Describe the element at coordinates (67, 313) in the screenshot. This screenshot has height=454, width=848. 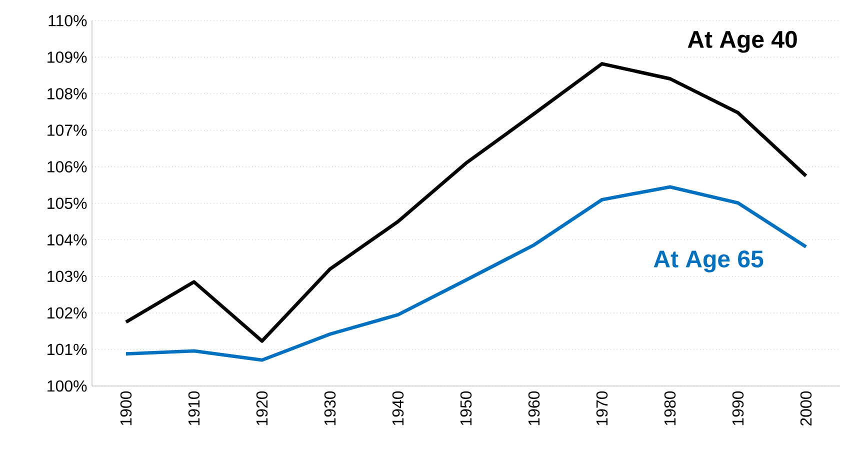
I see `y-tick-label: 102%` at that location.